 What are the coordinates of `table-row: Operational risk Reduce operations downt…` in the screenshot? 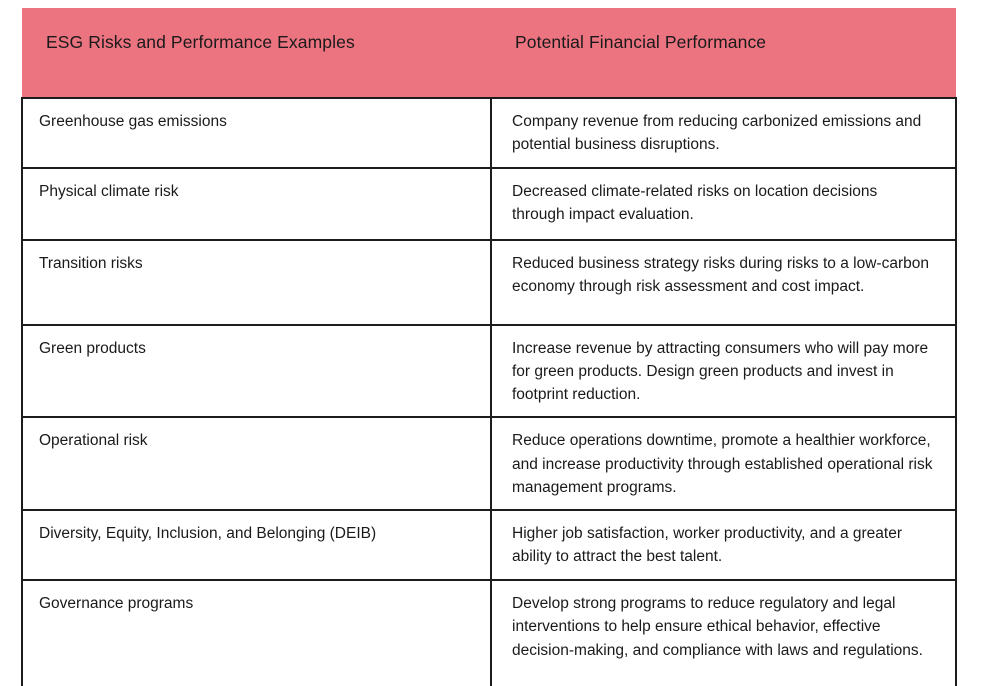 It's located at (489, 463).